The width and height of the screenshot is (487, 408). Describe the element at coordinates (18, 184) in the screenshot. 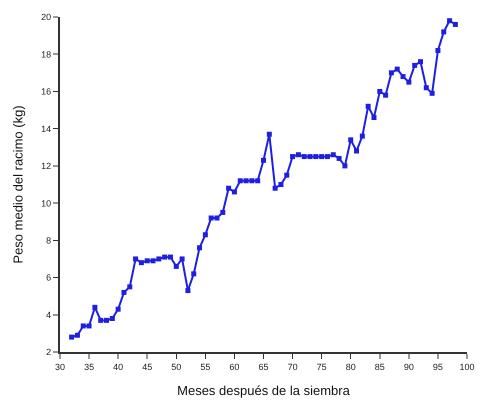

I see `y-axis-title: Peso medio del racimo (kg)` at that location.